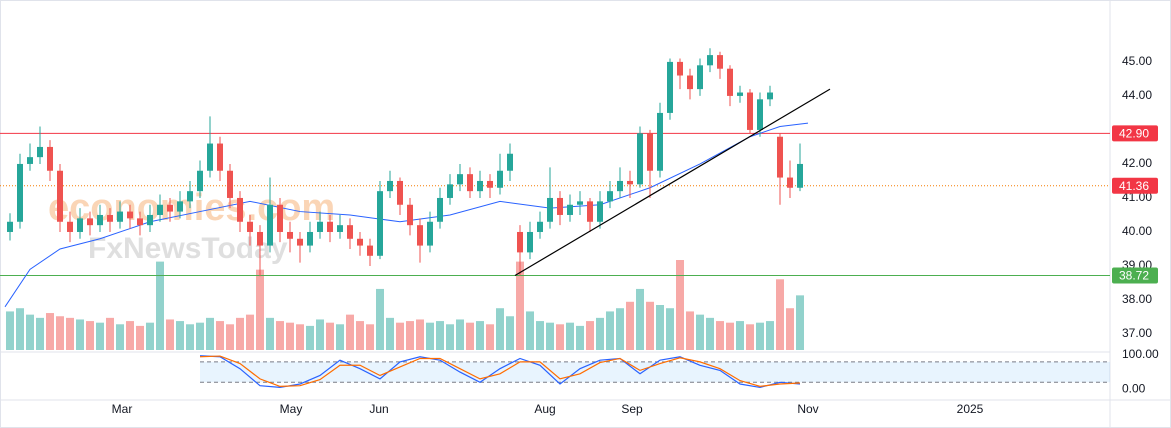 The width and height of the screenshot is (1171, 428). Describe the element at coordinates (672, 182) in the screenshot. I see `trendline` at that location.